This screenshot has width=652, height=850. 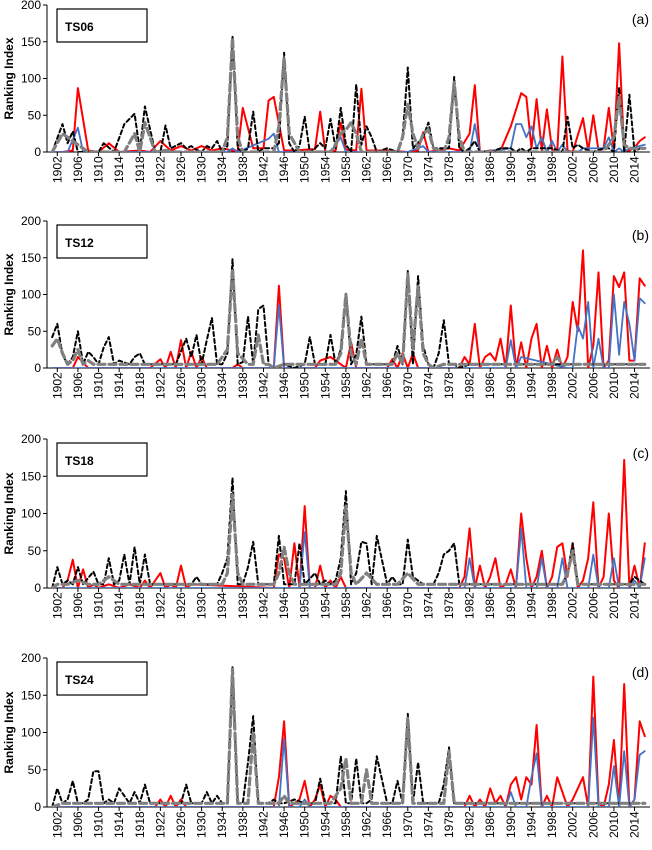 I want to click on y-tick-label-ts06-150: 150, so click(x=31, y=42).